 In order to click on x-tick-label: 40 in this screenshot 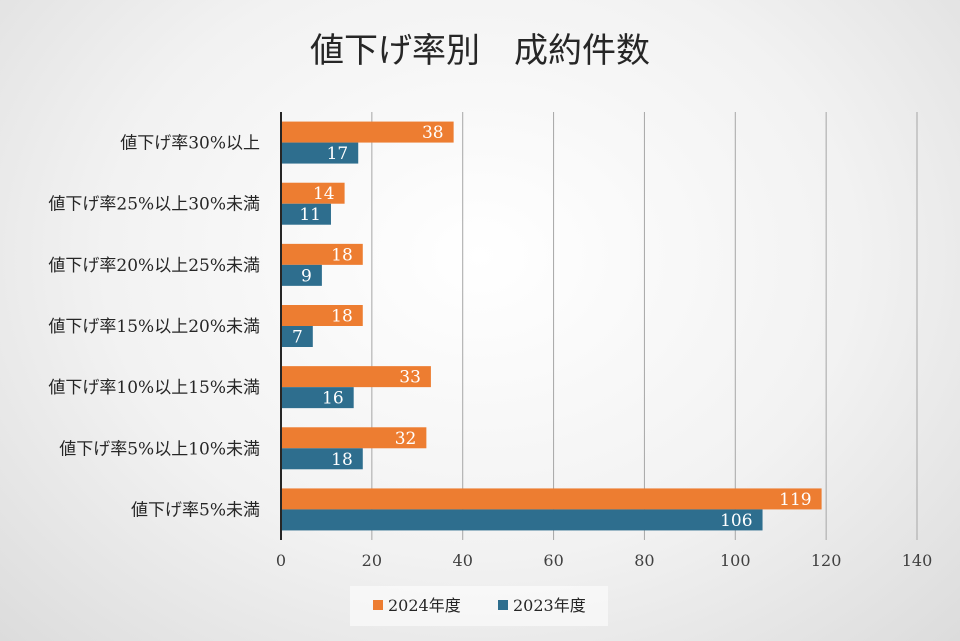, I will do `click(463, 560)`.